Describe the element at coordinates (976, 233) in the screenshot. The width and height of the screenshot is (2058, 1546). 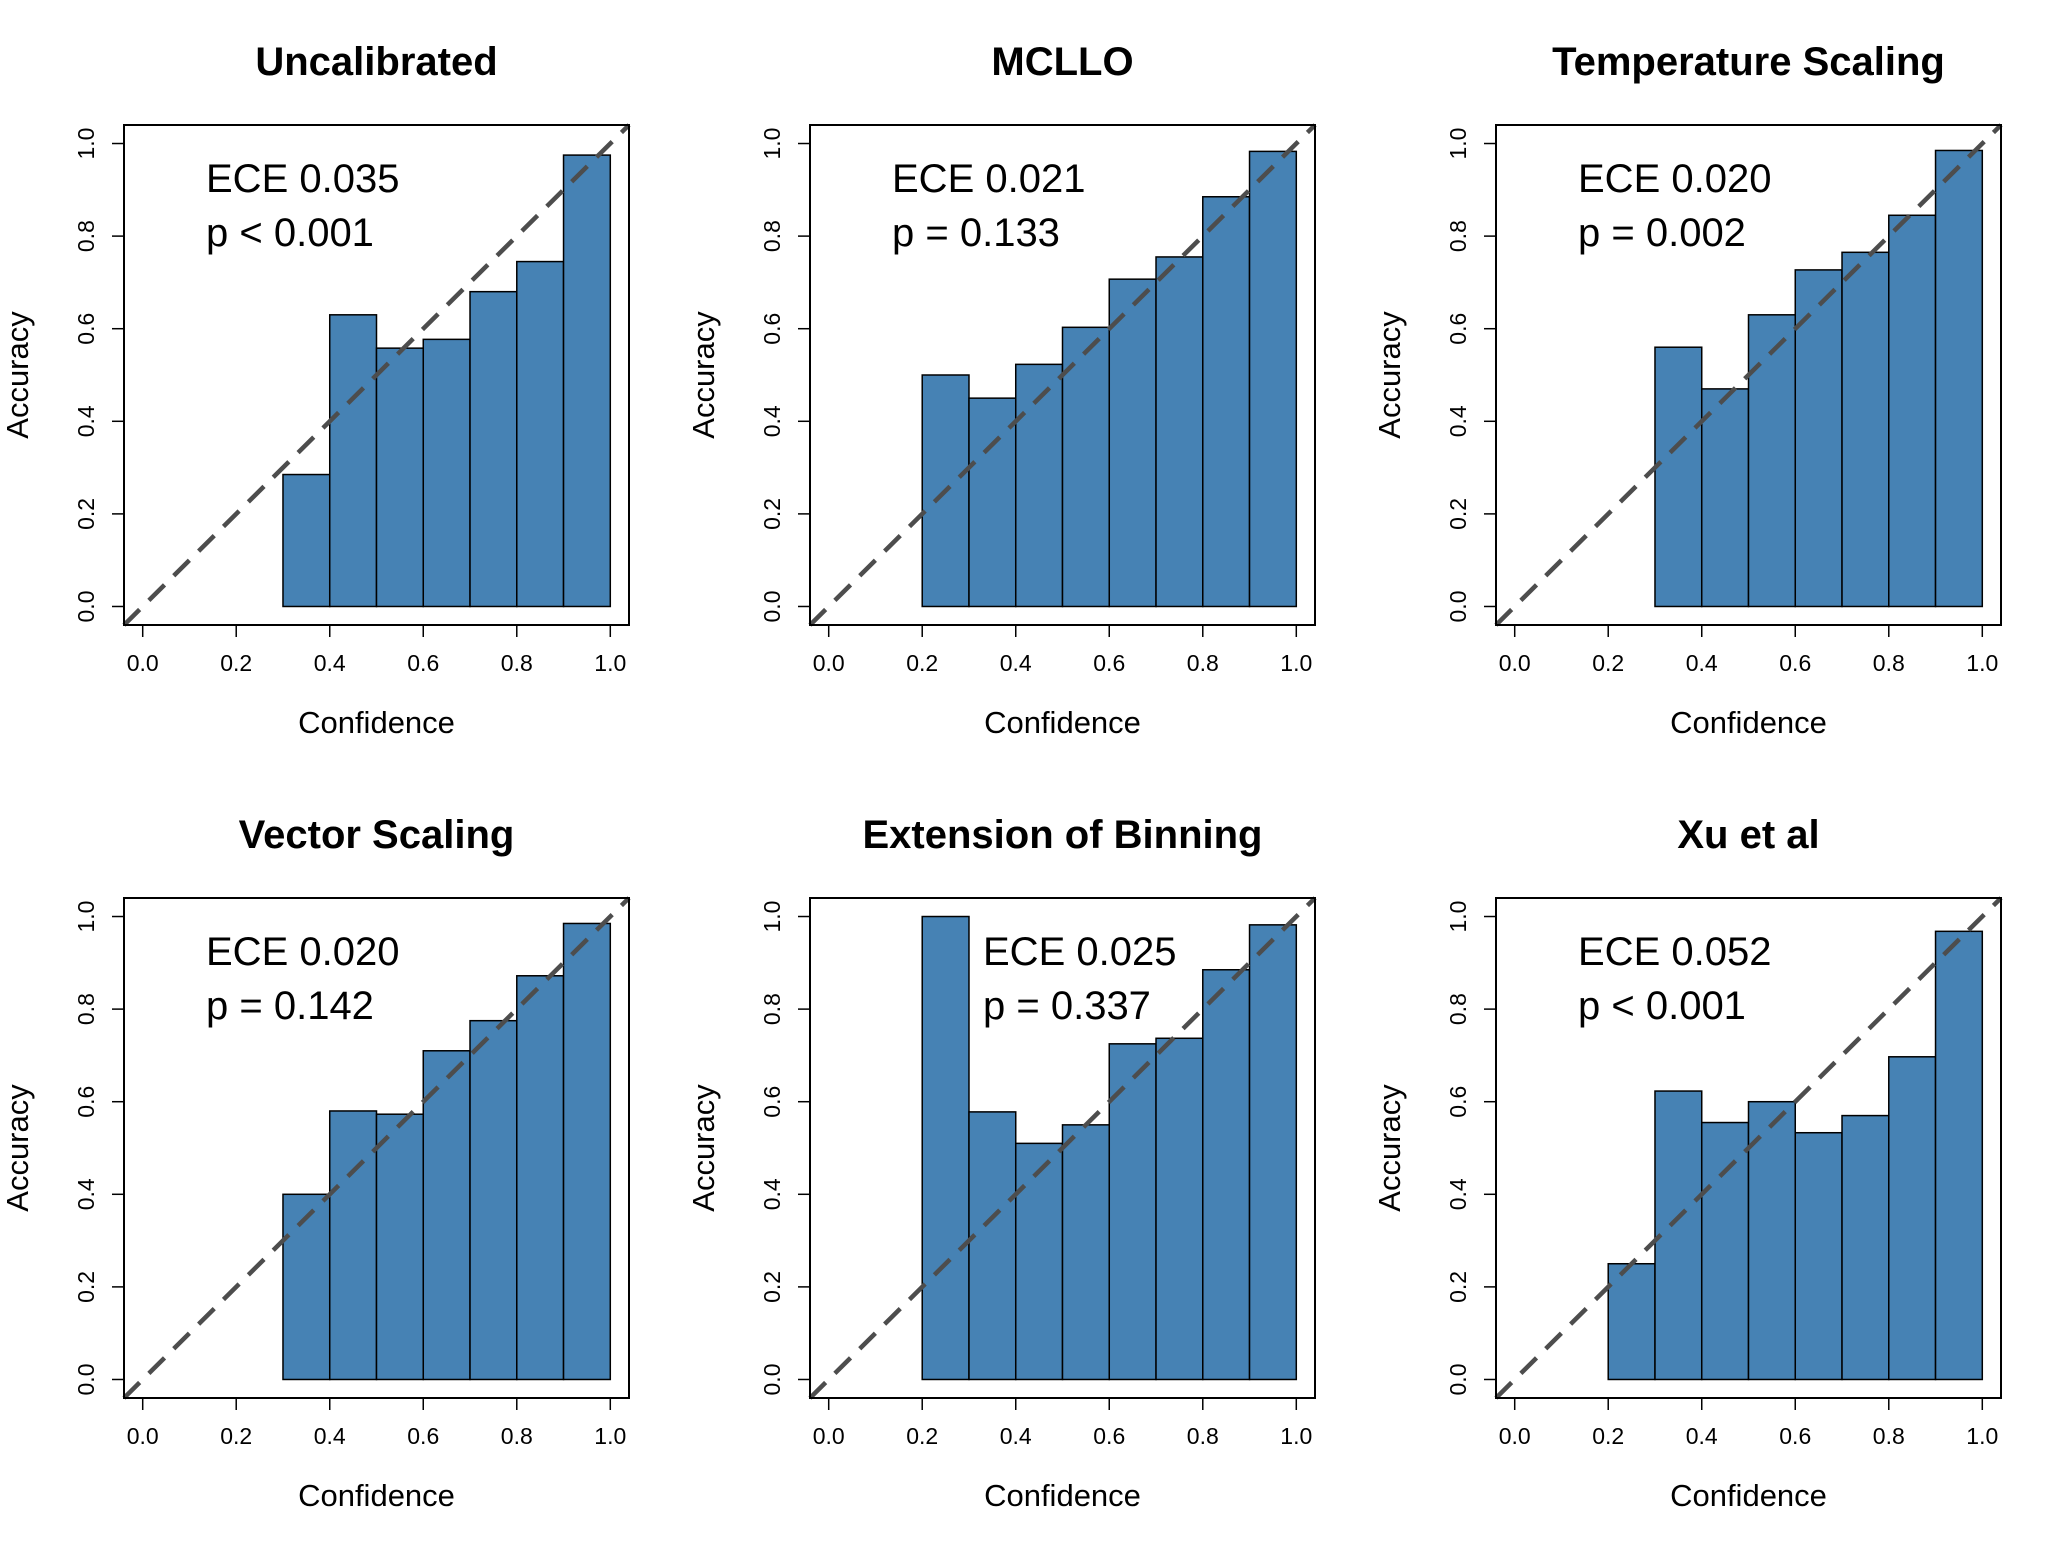
I see `p-value-annotation: p = 0.133` at that location.